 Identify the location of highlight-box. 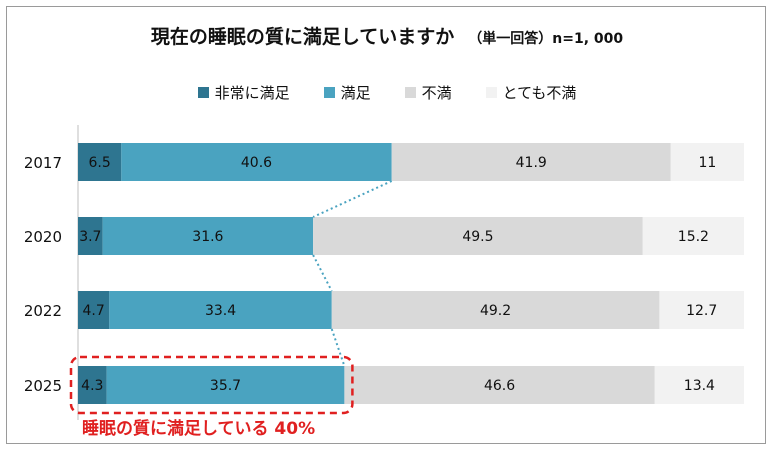
(211, 385).